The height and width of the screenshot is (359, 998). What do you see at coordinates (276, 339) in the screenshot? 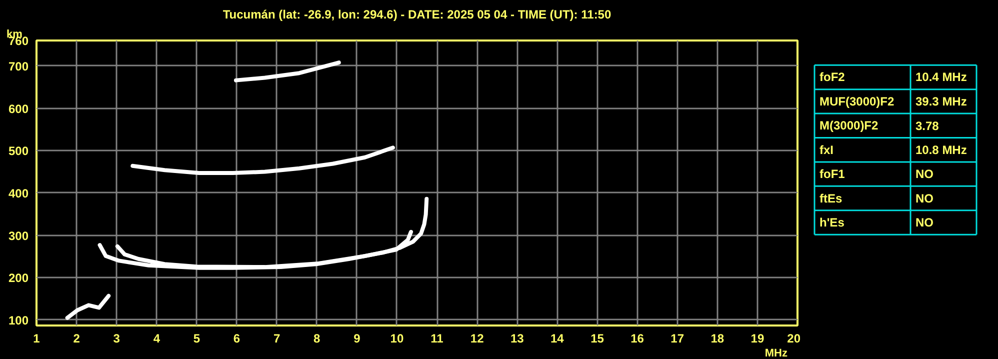
I see `x-tick-label: 7` at bounding box center [276, 339].